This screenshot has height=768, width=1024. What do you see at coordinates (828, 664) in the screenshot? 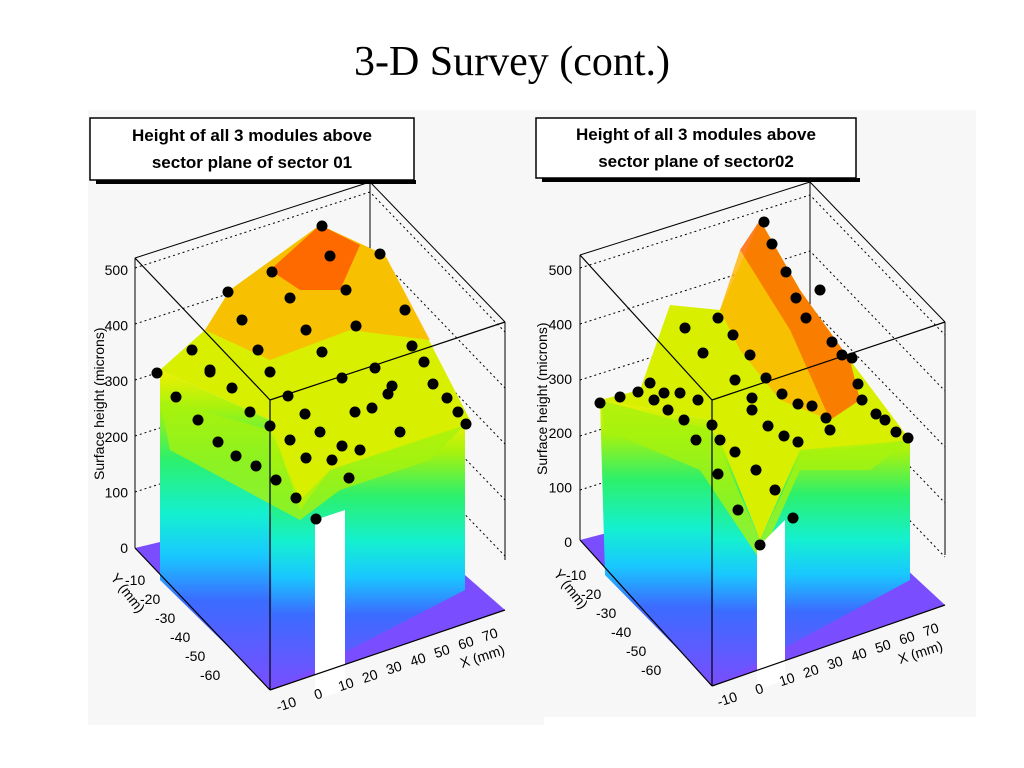
I see `x-tick-labels: -10 0 10 20 30 40 50 60 70` at bounding box center [828, 664].